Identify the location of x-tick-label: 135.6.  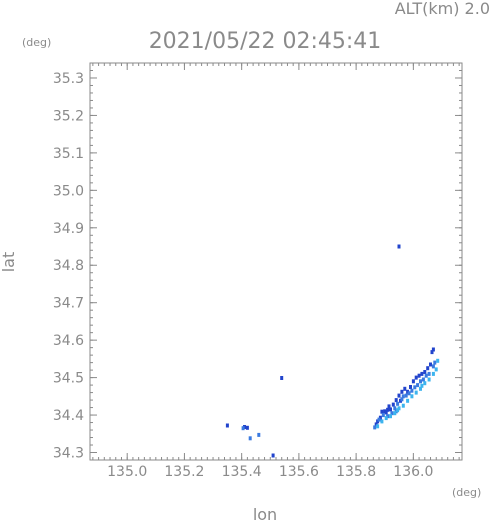
(299, 472).